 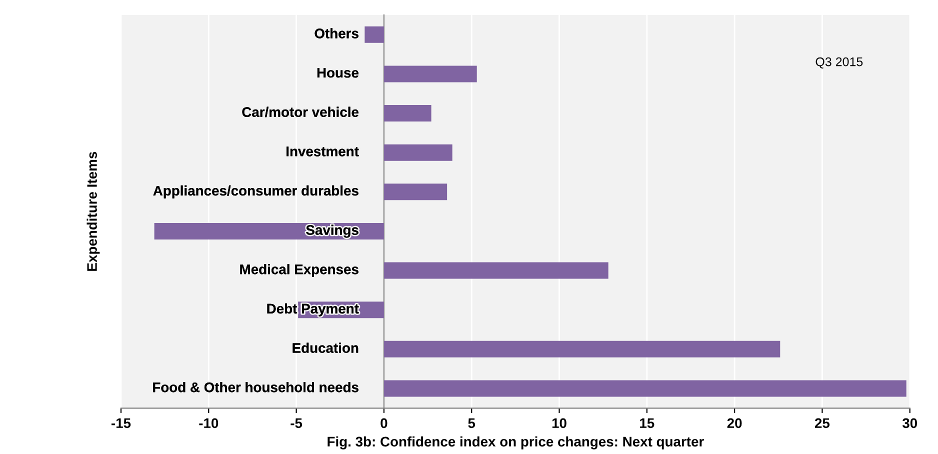 What do you see at coordinates (734, 423) in the screenshot?
I see `x-tick-label: 20` at bounding box center [734, 423].